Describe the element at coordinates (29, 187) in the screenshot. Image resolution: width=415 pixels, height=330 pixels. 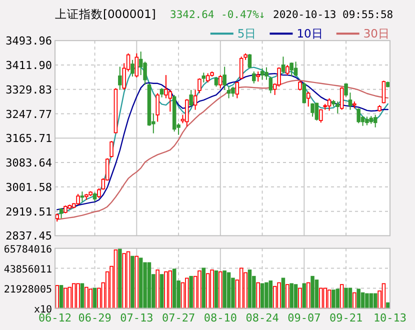
I see `y-tick-label: 3001.58` at that location.